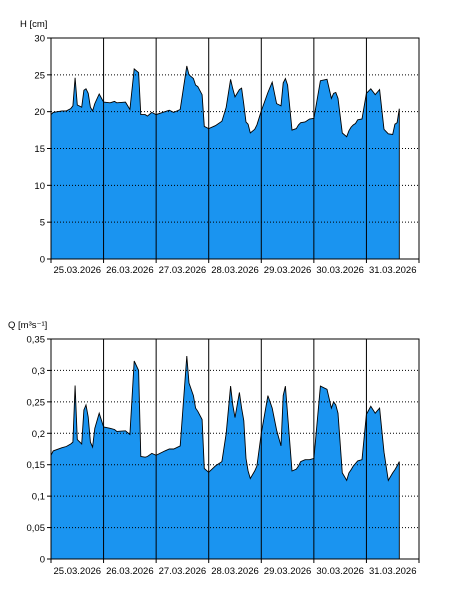 The height and width of the screenshot is (600, 450). What do you see at coordinates (38, 497) in the screenshot?
I see `y-tick-label: 0,1` at bounding box center [38, 497].